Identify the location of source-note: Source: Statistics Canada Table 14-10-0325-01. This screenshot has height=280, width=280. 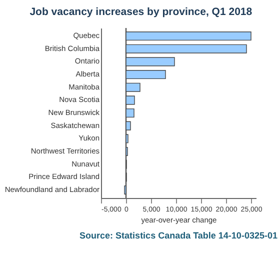
(179, 235).